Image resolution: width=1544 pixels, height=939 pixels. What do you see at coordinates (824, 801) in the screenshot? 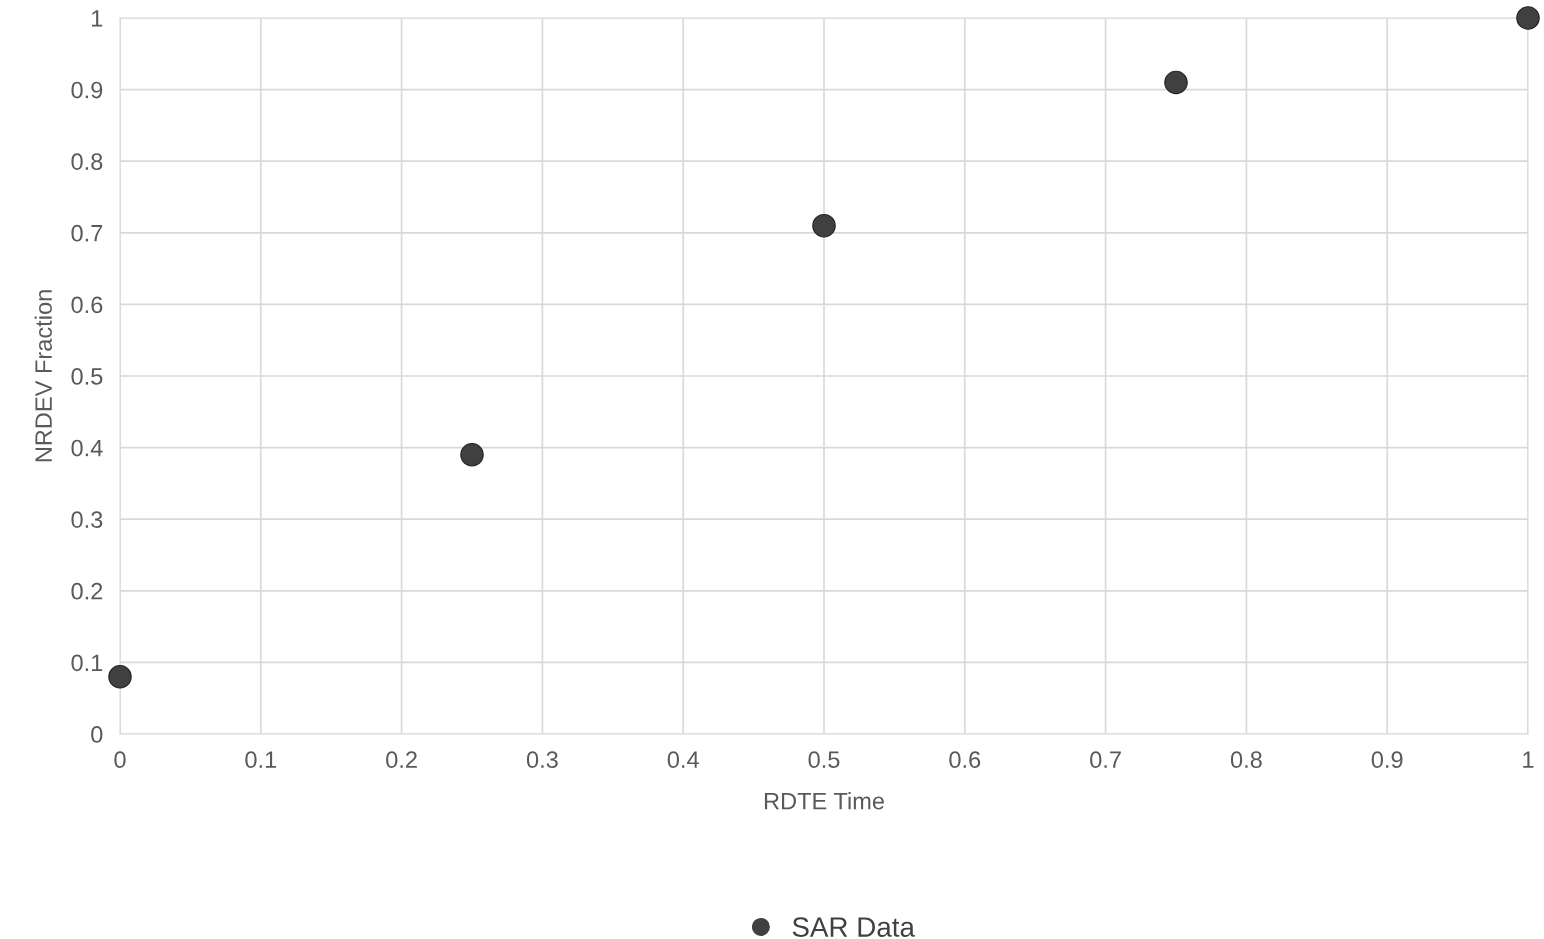
I see `x-axis-title: RDTE Time` at bounding box center [824, 801].